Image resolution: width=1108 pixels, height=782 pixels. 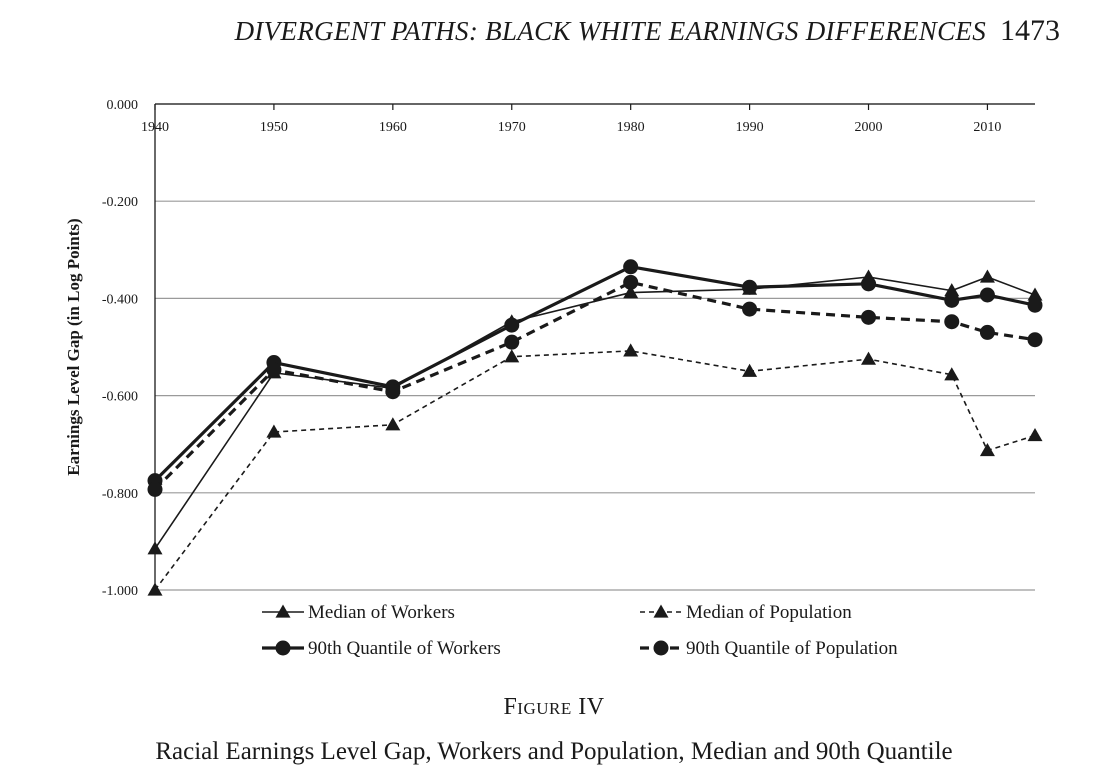 I want to click on x-tick-label: 1980, so click(x=631, y=127).